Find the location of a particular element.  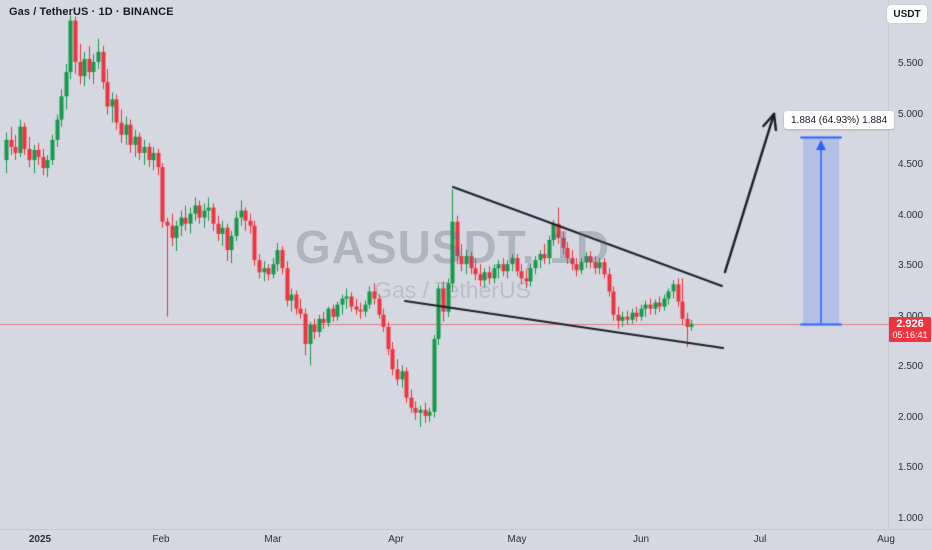

price-axis-tick: 4.500 is located at coordinates (910, 165).